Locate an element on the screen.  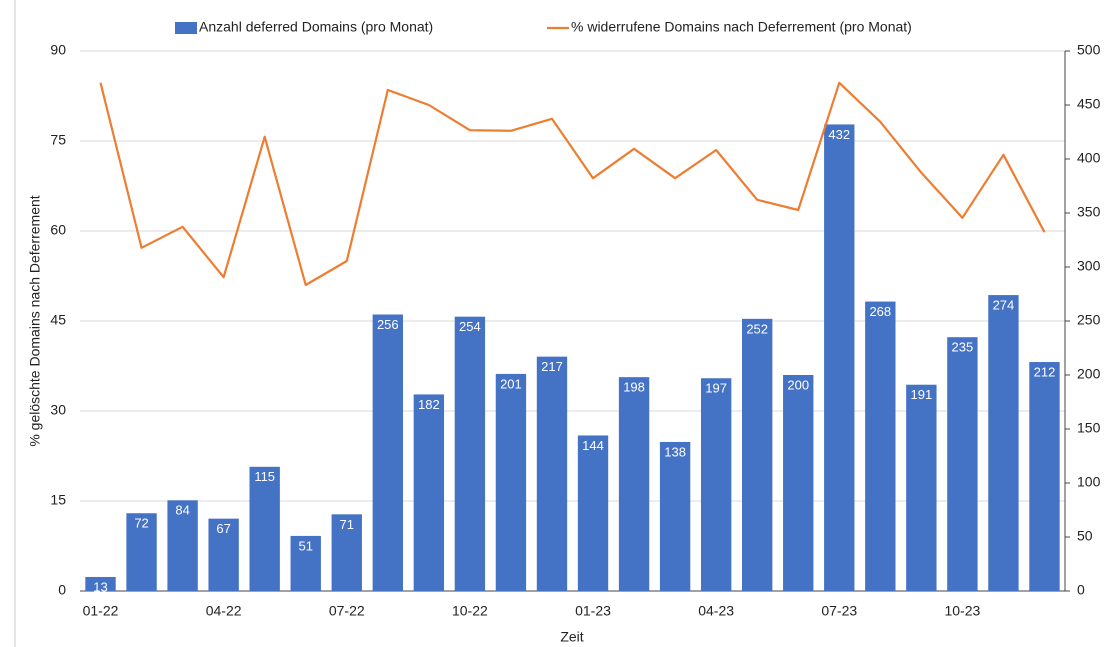
bar-value-label: 432 is located at coordinates (839, 134).